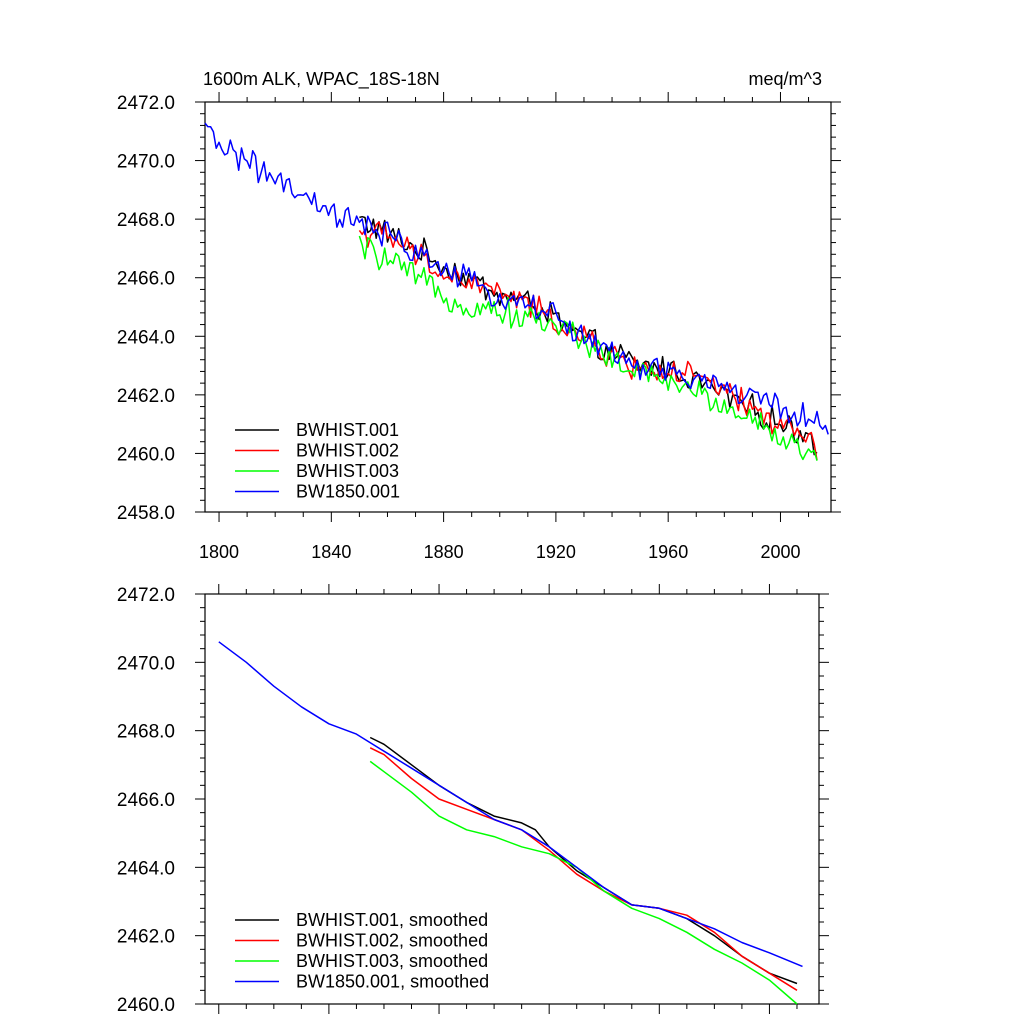 The image size is (1024, 1024). I want to click on x-tick-label: 1880, so click(444, 552).